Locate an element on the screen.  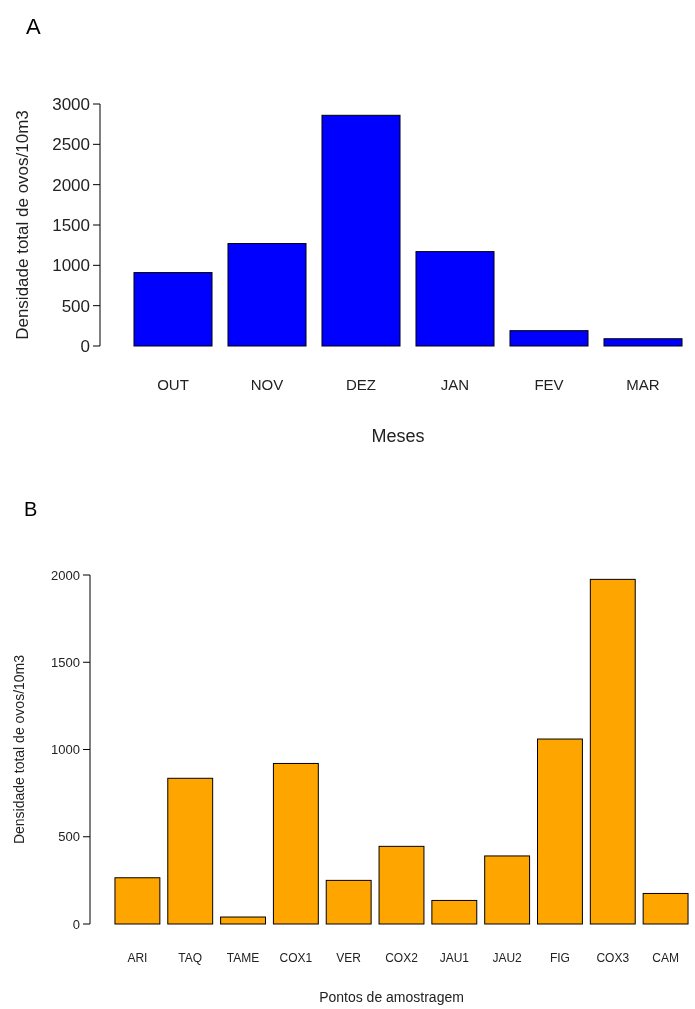
x-tick-label: MAR is located at coordinates (643, 384).